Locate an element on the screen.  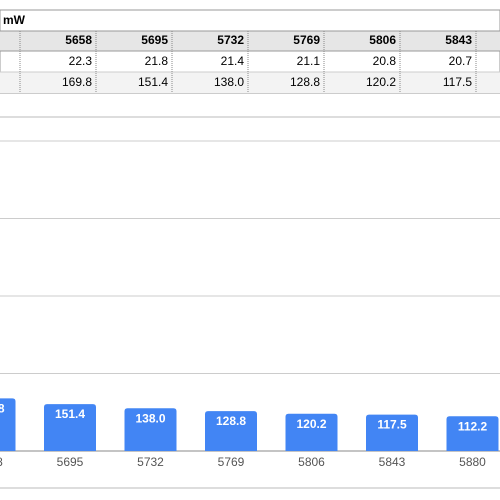
x-tick-label: 5843 is located at coordinates (392, 462).